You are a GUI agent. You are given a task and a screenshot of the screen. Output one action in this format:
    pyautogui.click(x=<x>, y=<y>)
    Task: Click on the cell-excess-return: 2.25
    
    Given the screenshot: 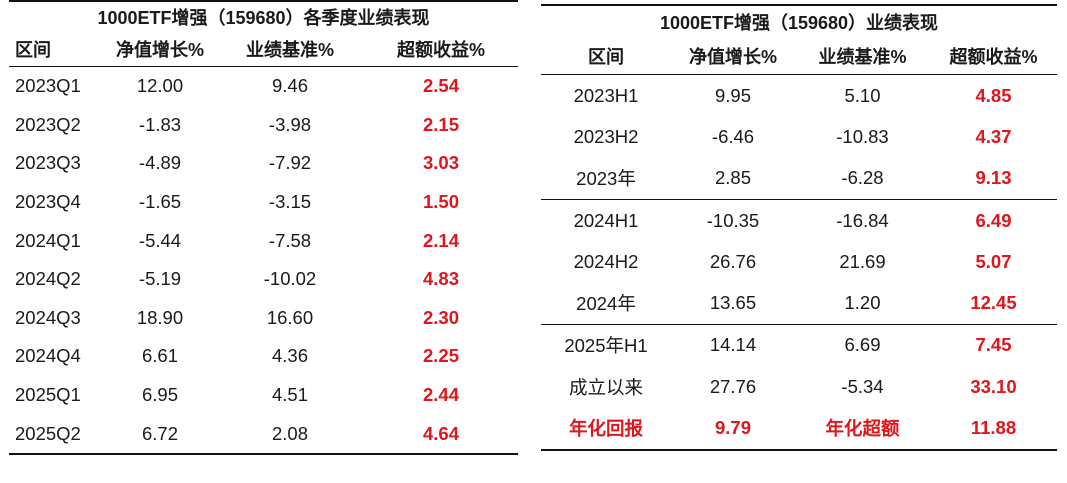 What is the action you would take?
    pyautogui.click(x=440, y=356)
    